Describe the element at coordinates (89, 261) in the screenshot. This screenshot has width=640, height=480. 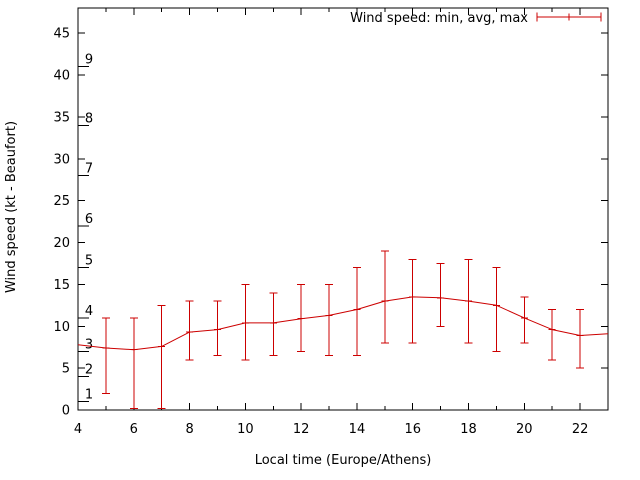
I see `beaufort-label: 5` at that location.